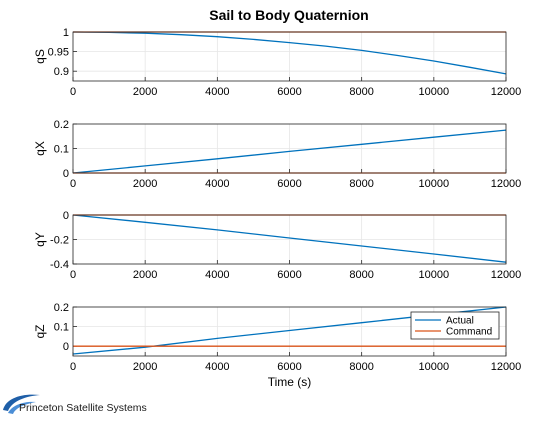 Image resolution: width=560 pixels, height=425 pixels. What do you see at coordinates (460, 321) in the screenshot?
I see `legend-label: Actual` at bounding box center [460, 321].